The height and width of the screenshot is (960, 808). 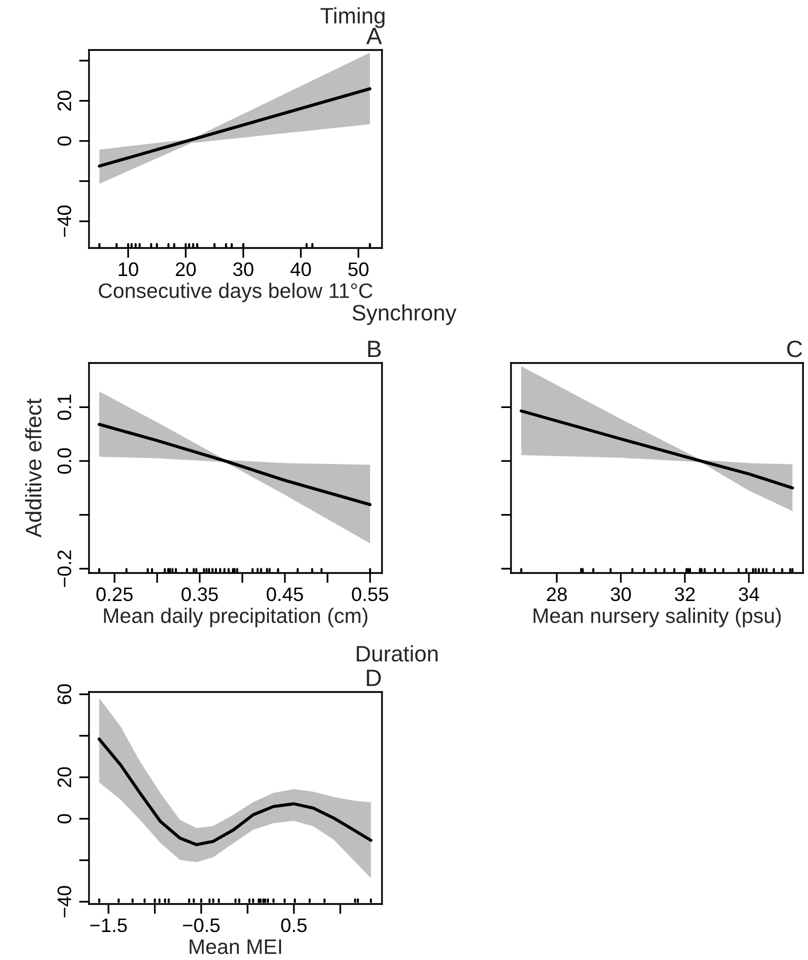 What do you see at coordinates (65, 568) in the screenshot?
I see `y-tick-label: −0.2` at bounding box center [65, 568].